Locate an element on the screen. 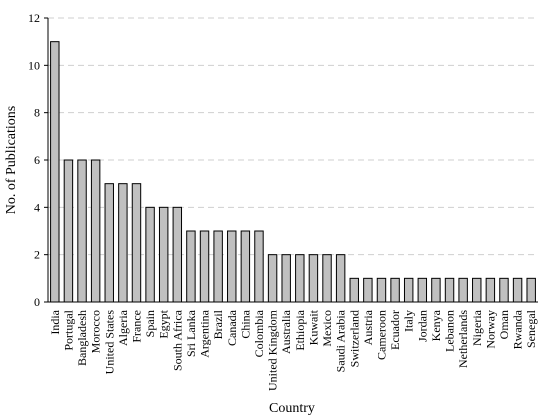 This screenshot has height=418, width=550. x-tick-label: Bangladesh is located at coordinates (82, 338).